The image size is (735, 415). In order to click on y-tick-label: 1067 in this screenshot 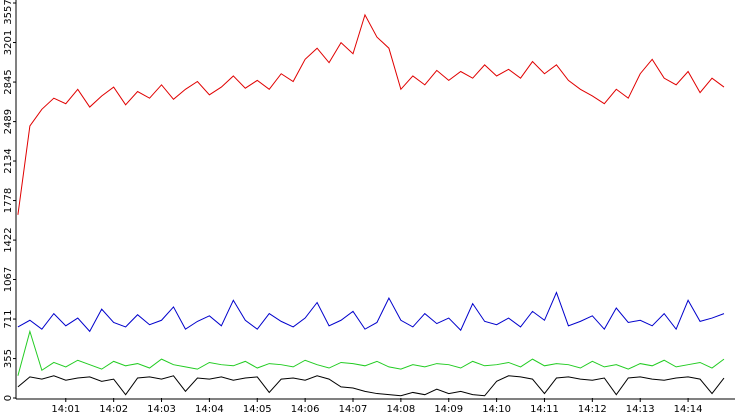, I will do `click(8, 279)`.